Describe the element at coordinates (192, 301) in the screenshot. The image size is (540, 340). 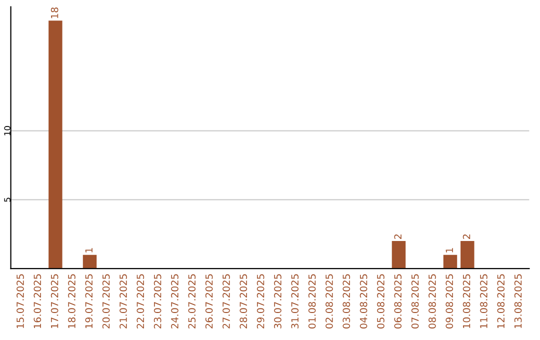
I see `x-tick-label: 25.07.2025` at that location.